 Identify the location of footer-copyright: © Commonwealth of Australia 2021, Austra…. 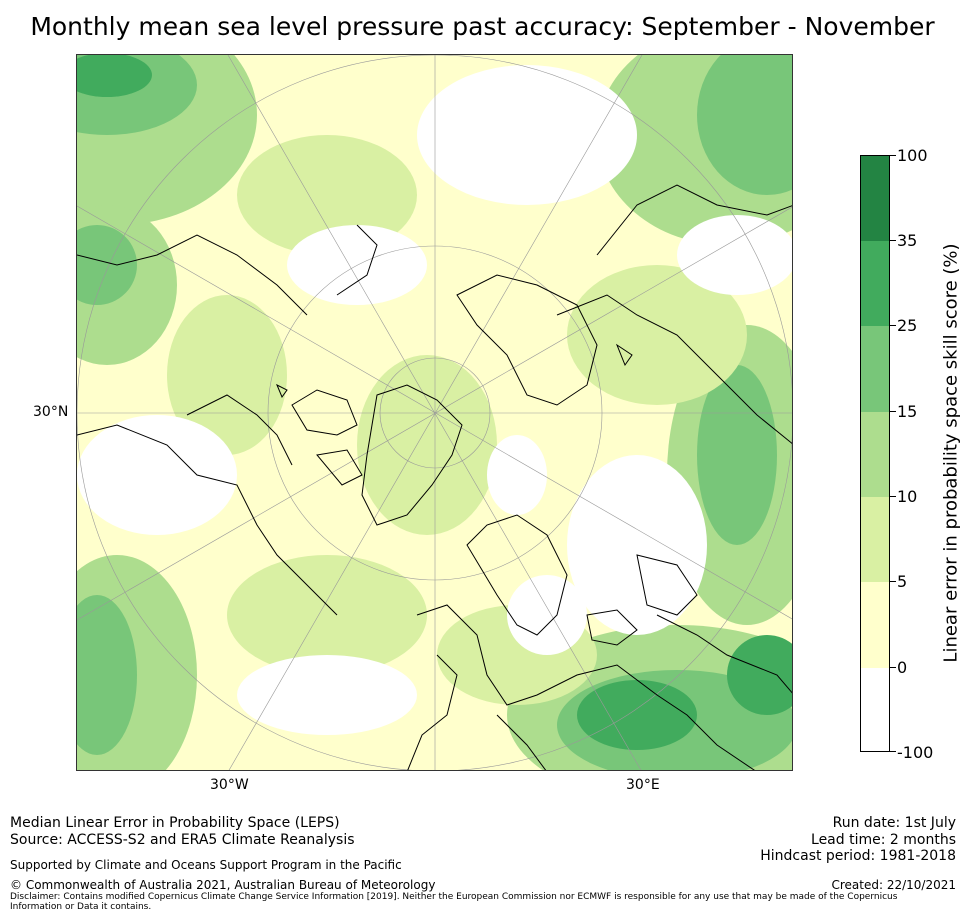
(223, 885).